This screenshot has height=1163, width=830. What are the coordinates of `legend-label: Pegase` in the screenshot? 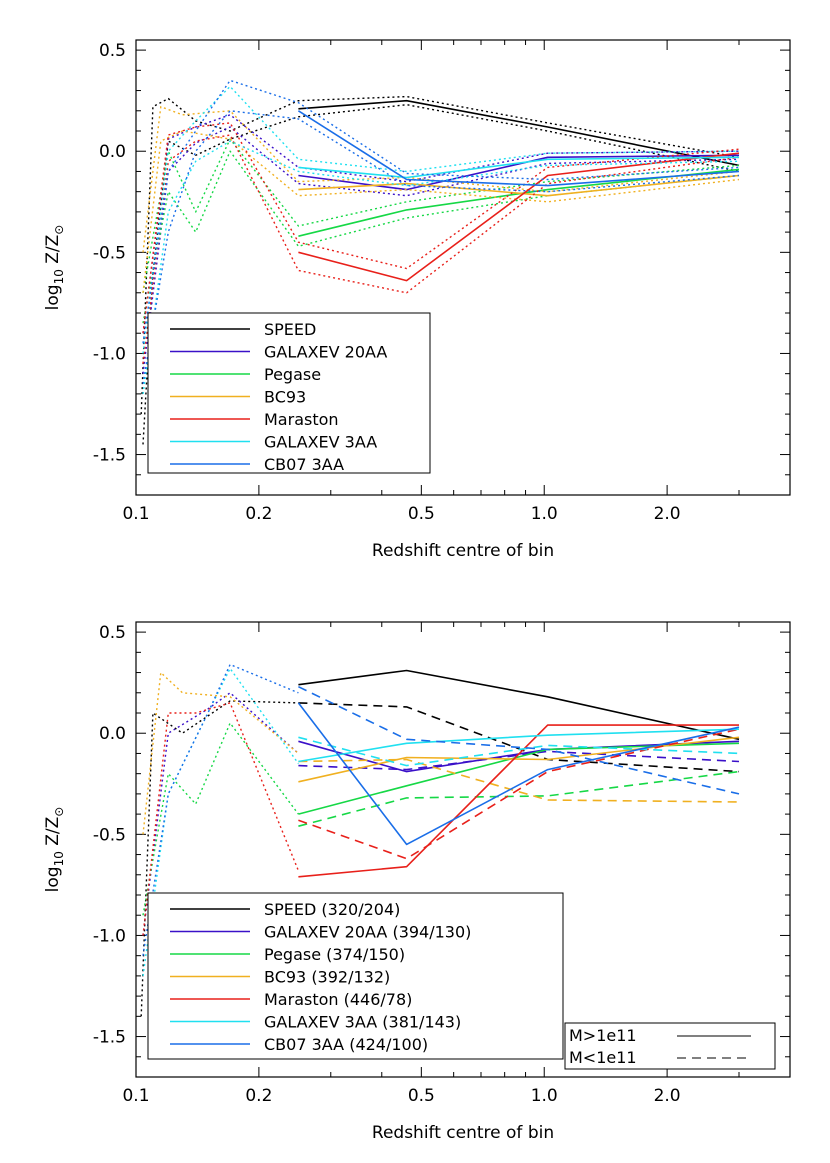 It's located at (292, 374).